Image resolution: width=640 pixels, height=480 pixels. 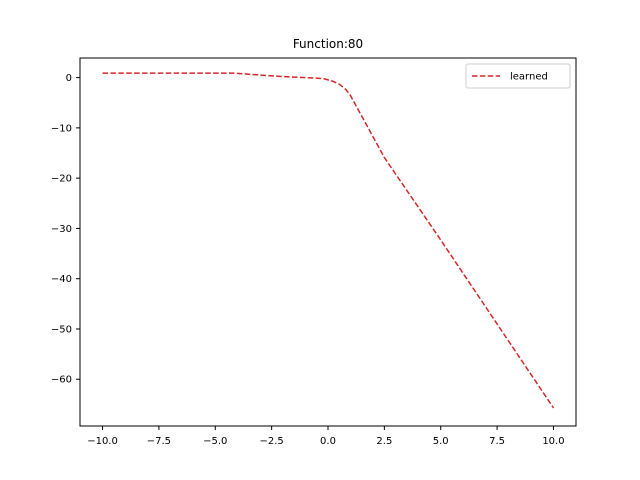 I want to click on y-axis: 0 −10 −20 −30 −40 −50 −60, so click(x=65, y=229).